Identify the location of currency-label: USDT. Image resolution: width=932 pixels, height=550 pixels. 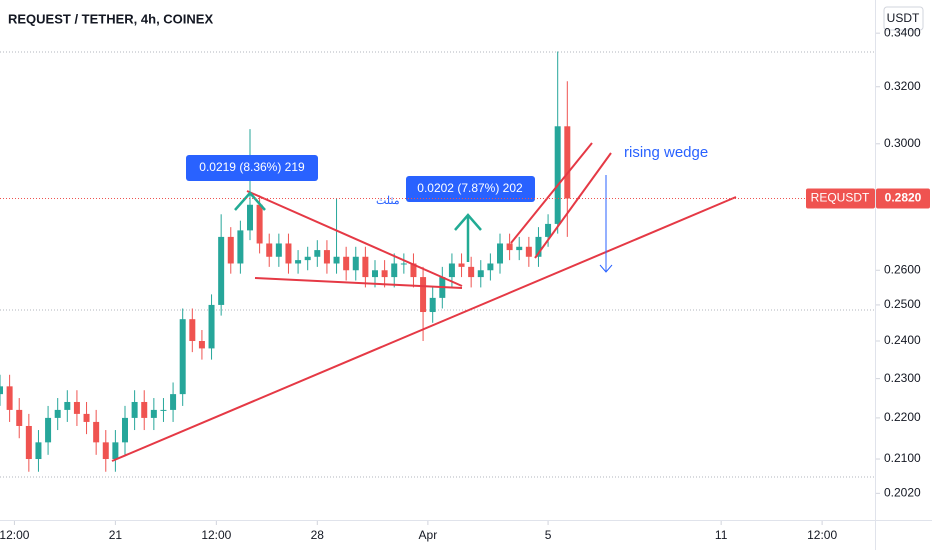
(903, 18).